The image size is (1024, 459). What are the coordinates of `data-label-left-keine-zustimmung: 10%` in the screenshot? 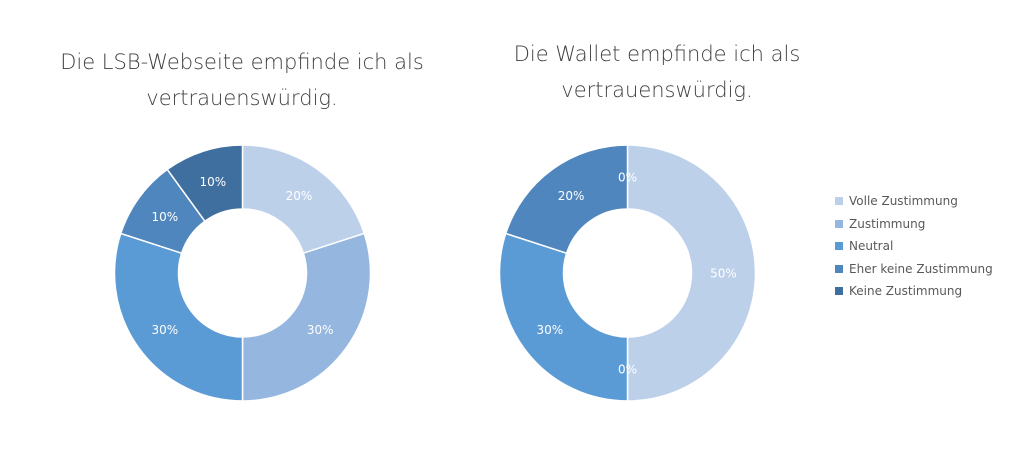 It's located at (212, 182).